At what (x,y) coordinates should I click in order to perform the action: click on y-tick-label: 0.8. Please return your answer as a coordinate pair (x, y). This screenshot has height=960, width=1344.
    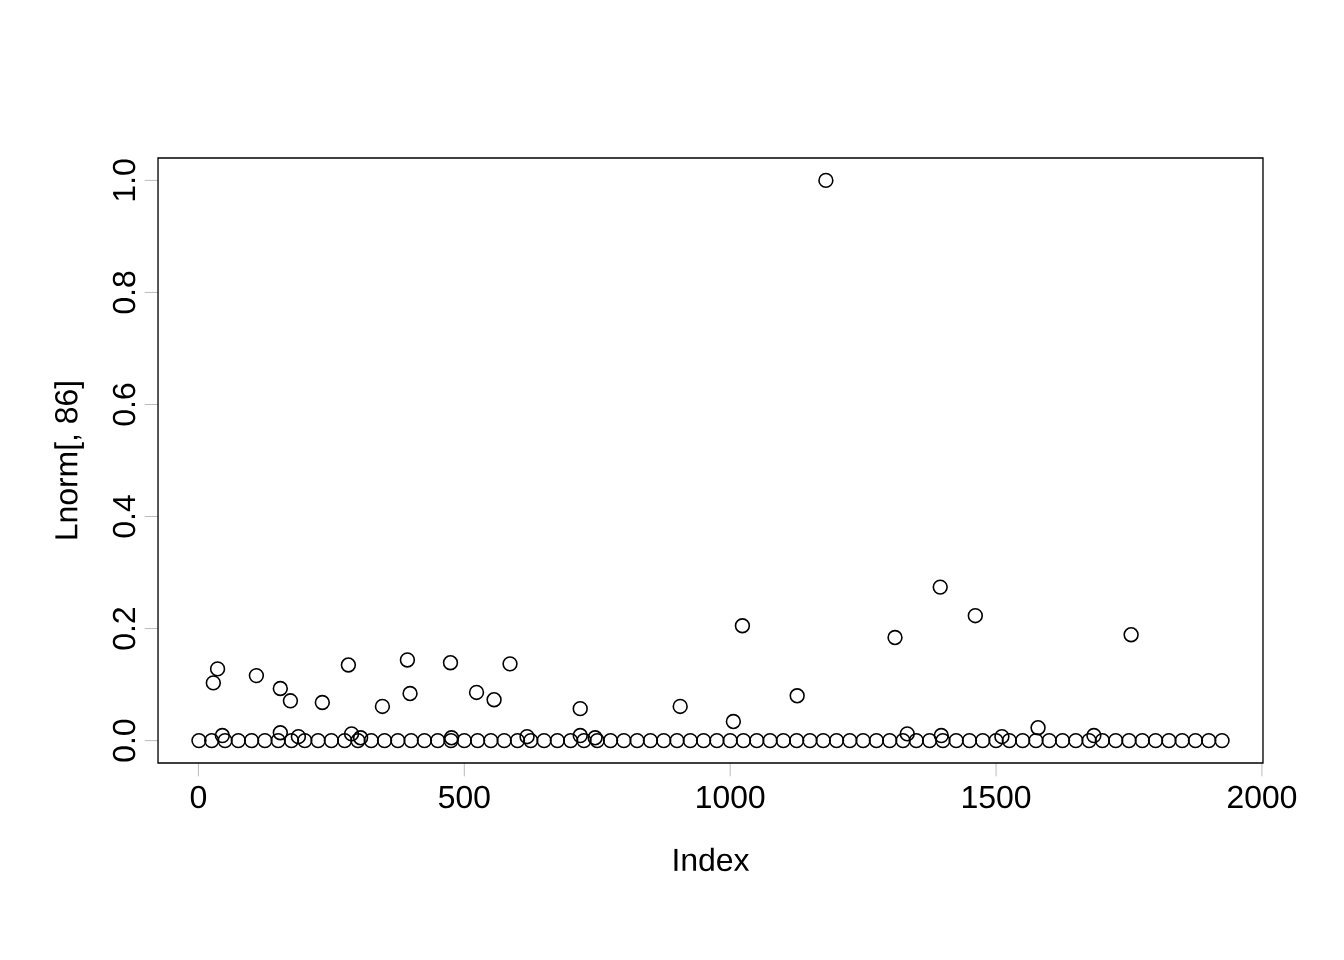
    Looking at the image, I should click on (124, 292).